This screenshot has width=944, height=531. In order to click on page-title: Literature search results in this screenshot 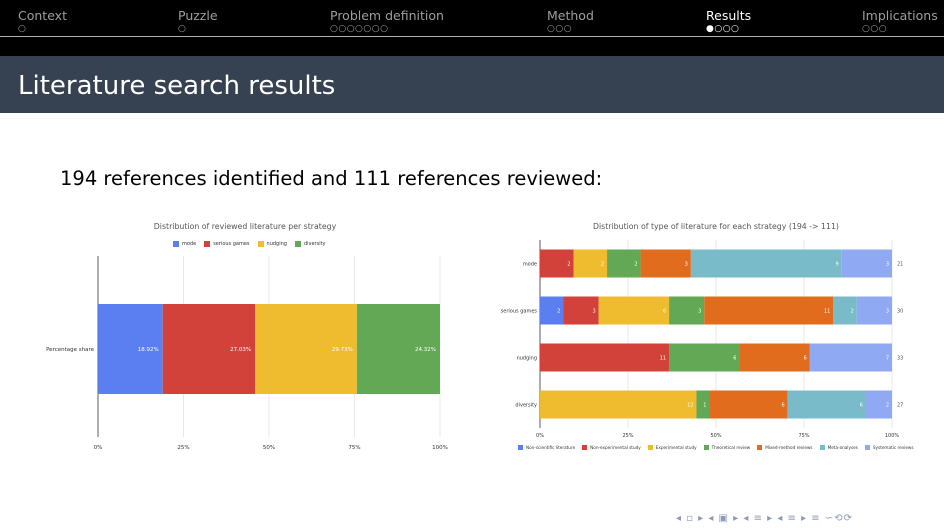, I will do `click(177, 86)`.